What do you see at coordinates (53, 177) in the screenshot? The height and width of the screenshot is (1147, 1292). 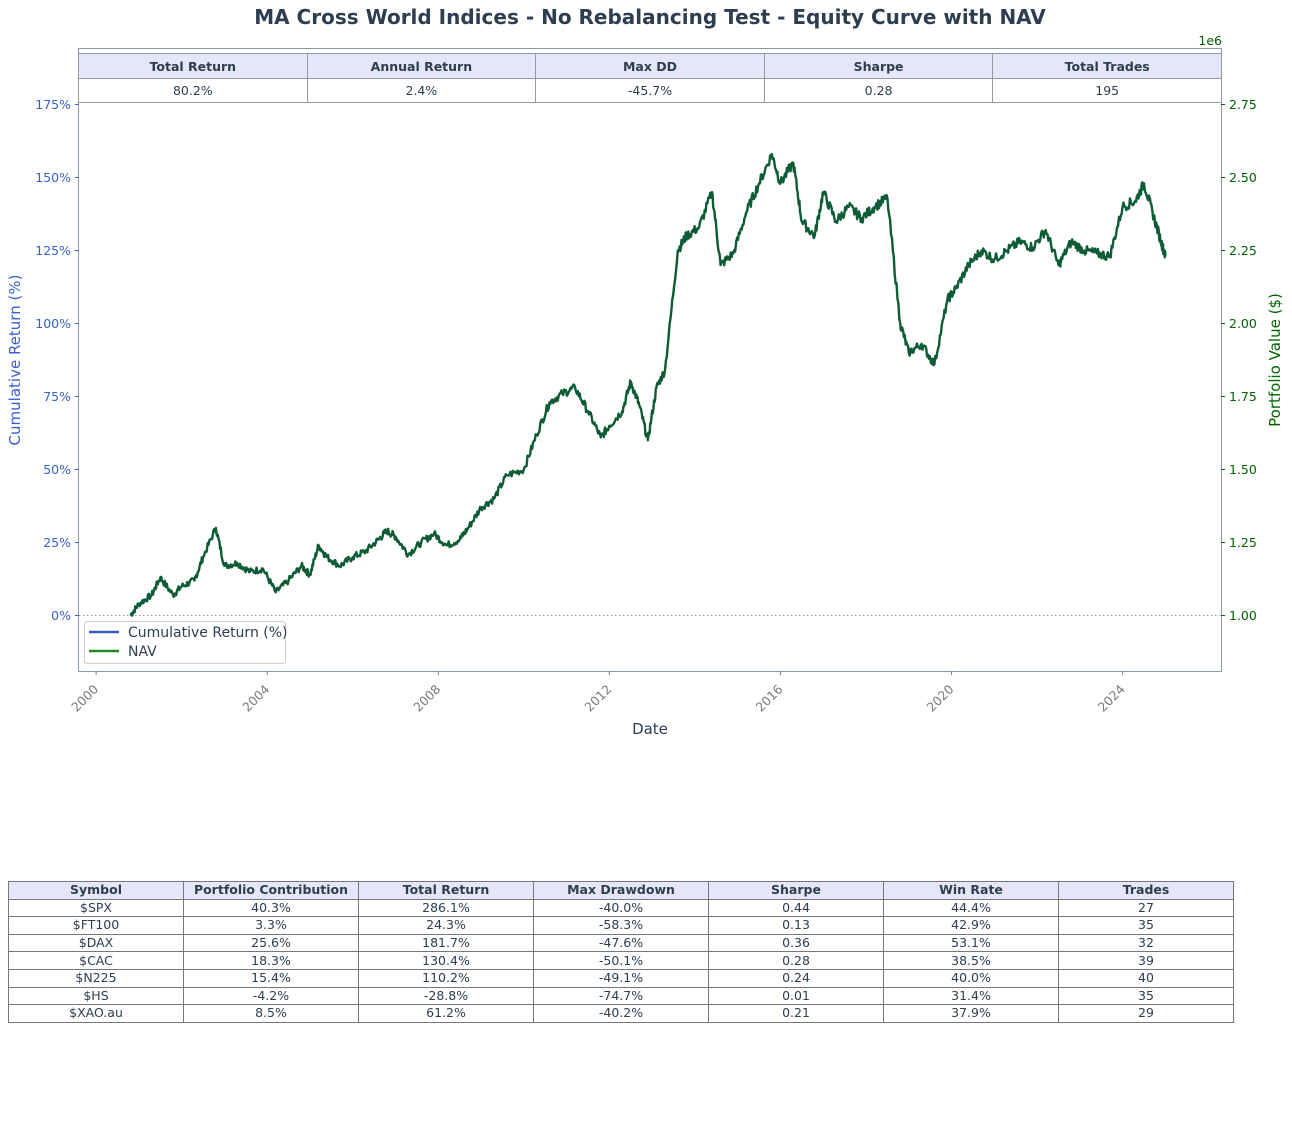 I see `y-left-tick-label: 150%` at bounding box center [53, 177].